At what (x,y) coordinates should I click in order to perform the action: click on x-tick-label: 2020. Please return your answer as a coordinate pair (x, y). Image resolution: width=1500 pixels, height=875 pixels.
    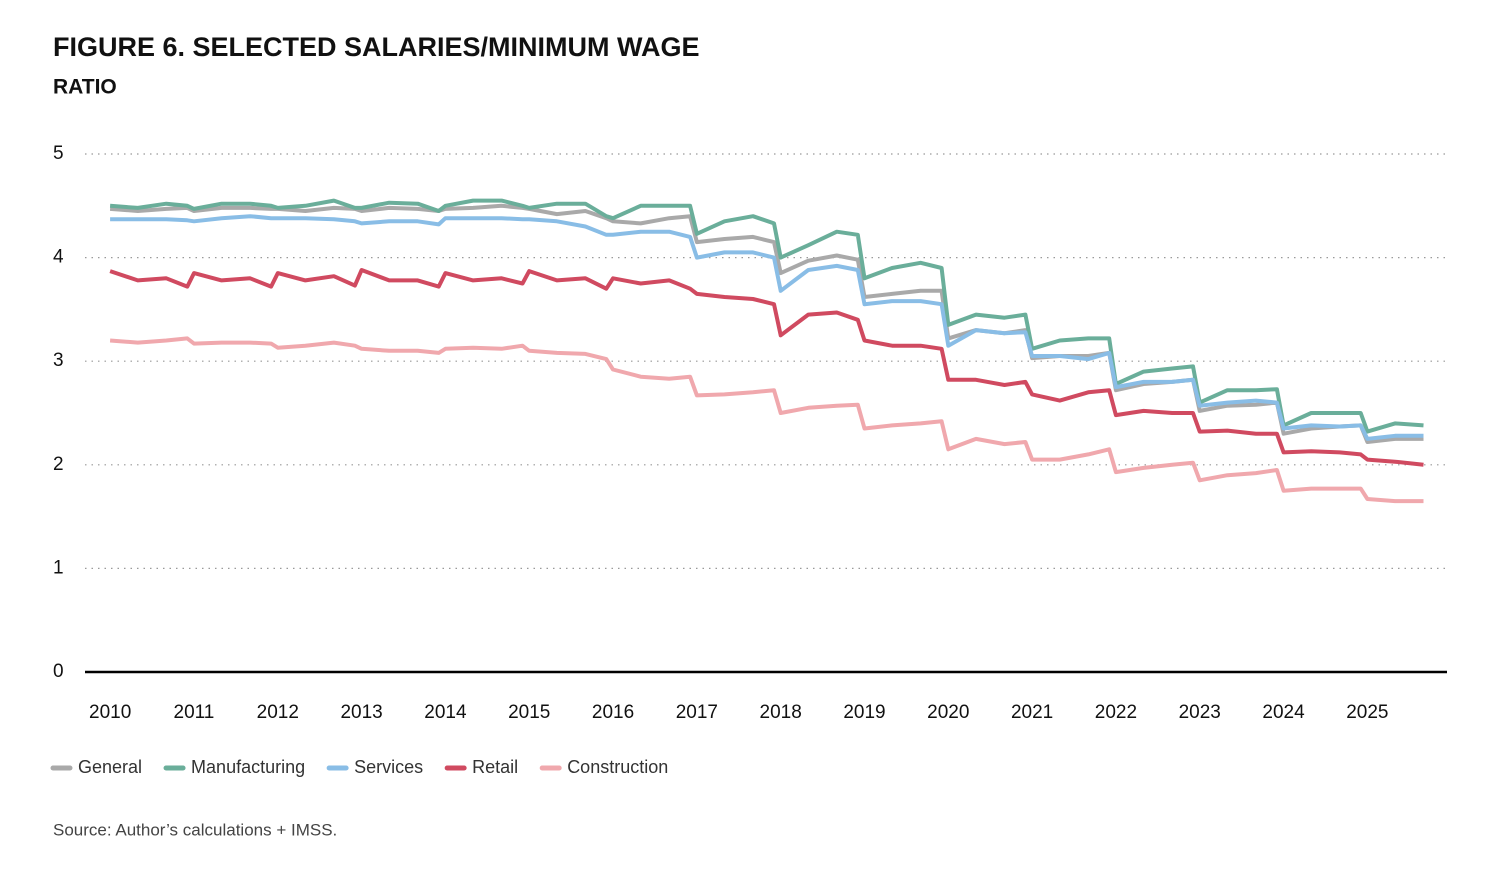
    Looking at the image, I should click on (948, 712).